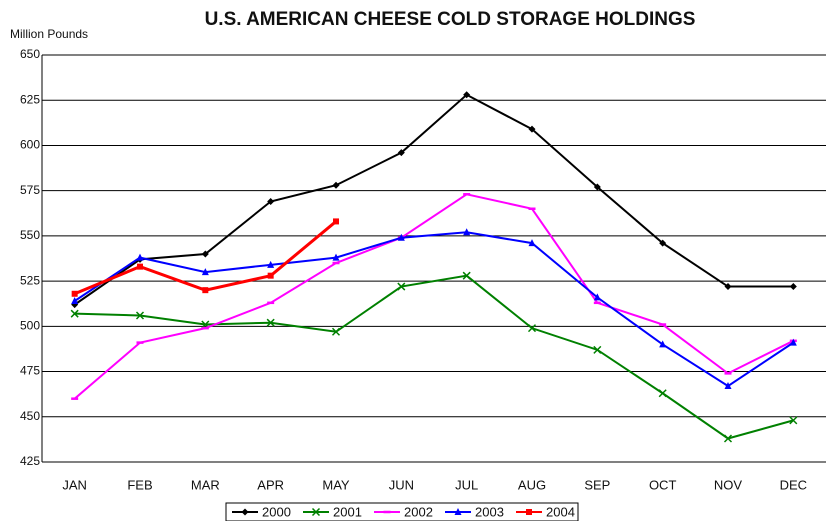  Describe the element at coordinates (270, 484) in the screenshot. I see `x-tick-label: APR` at that location.